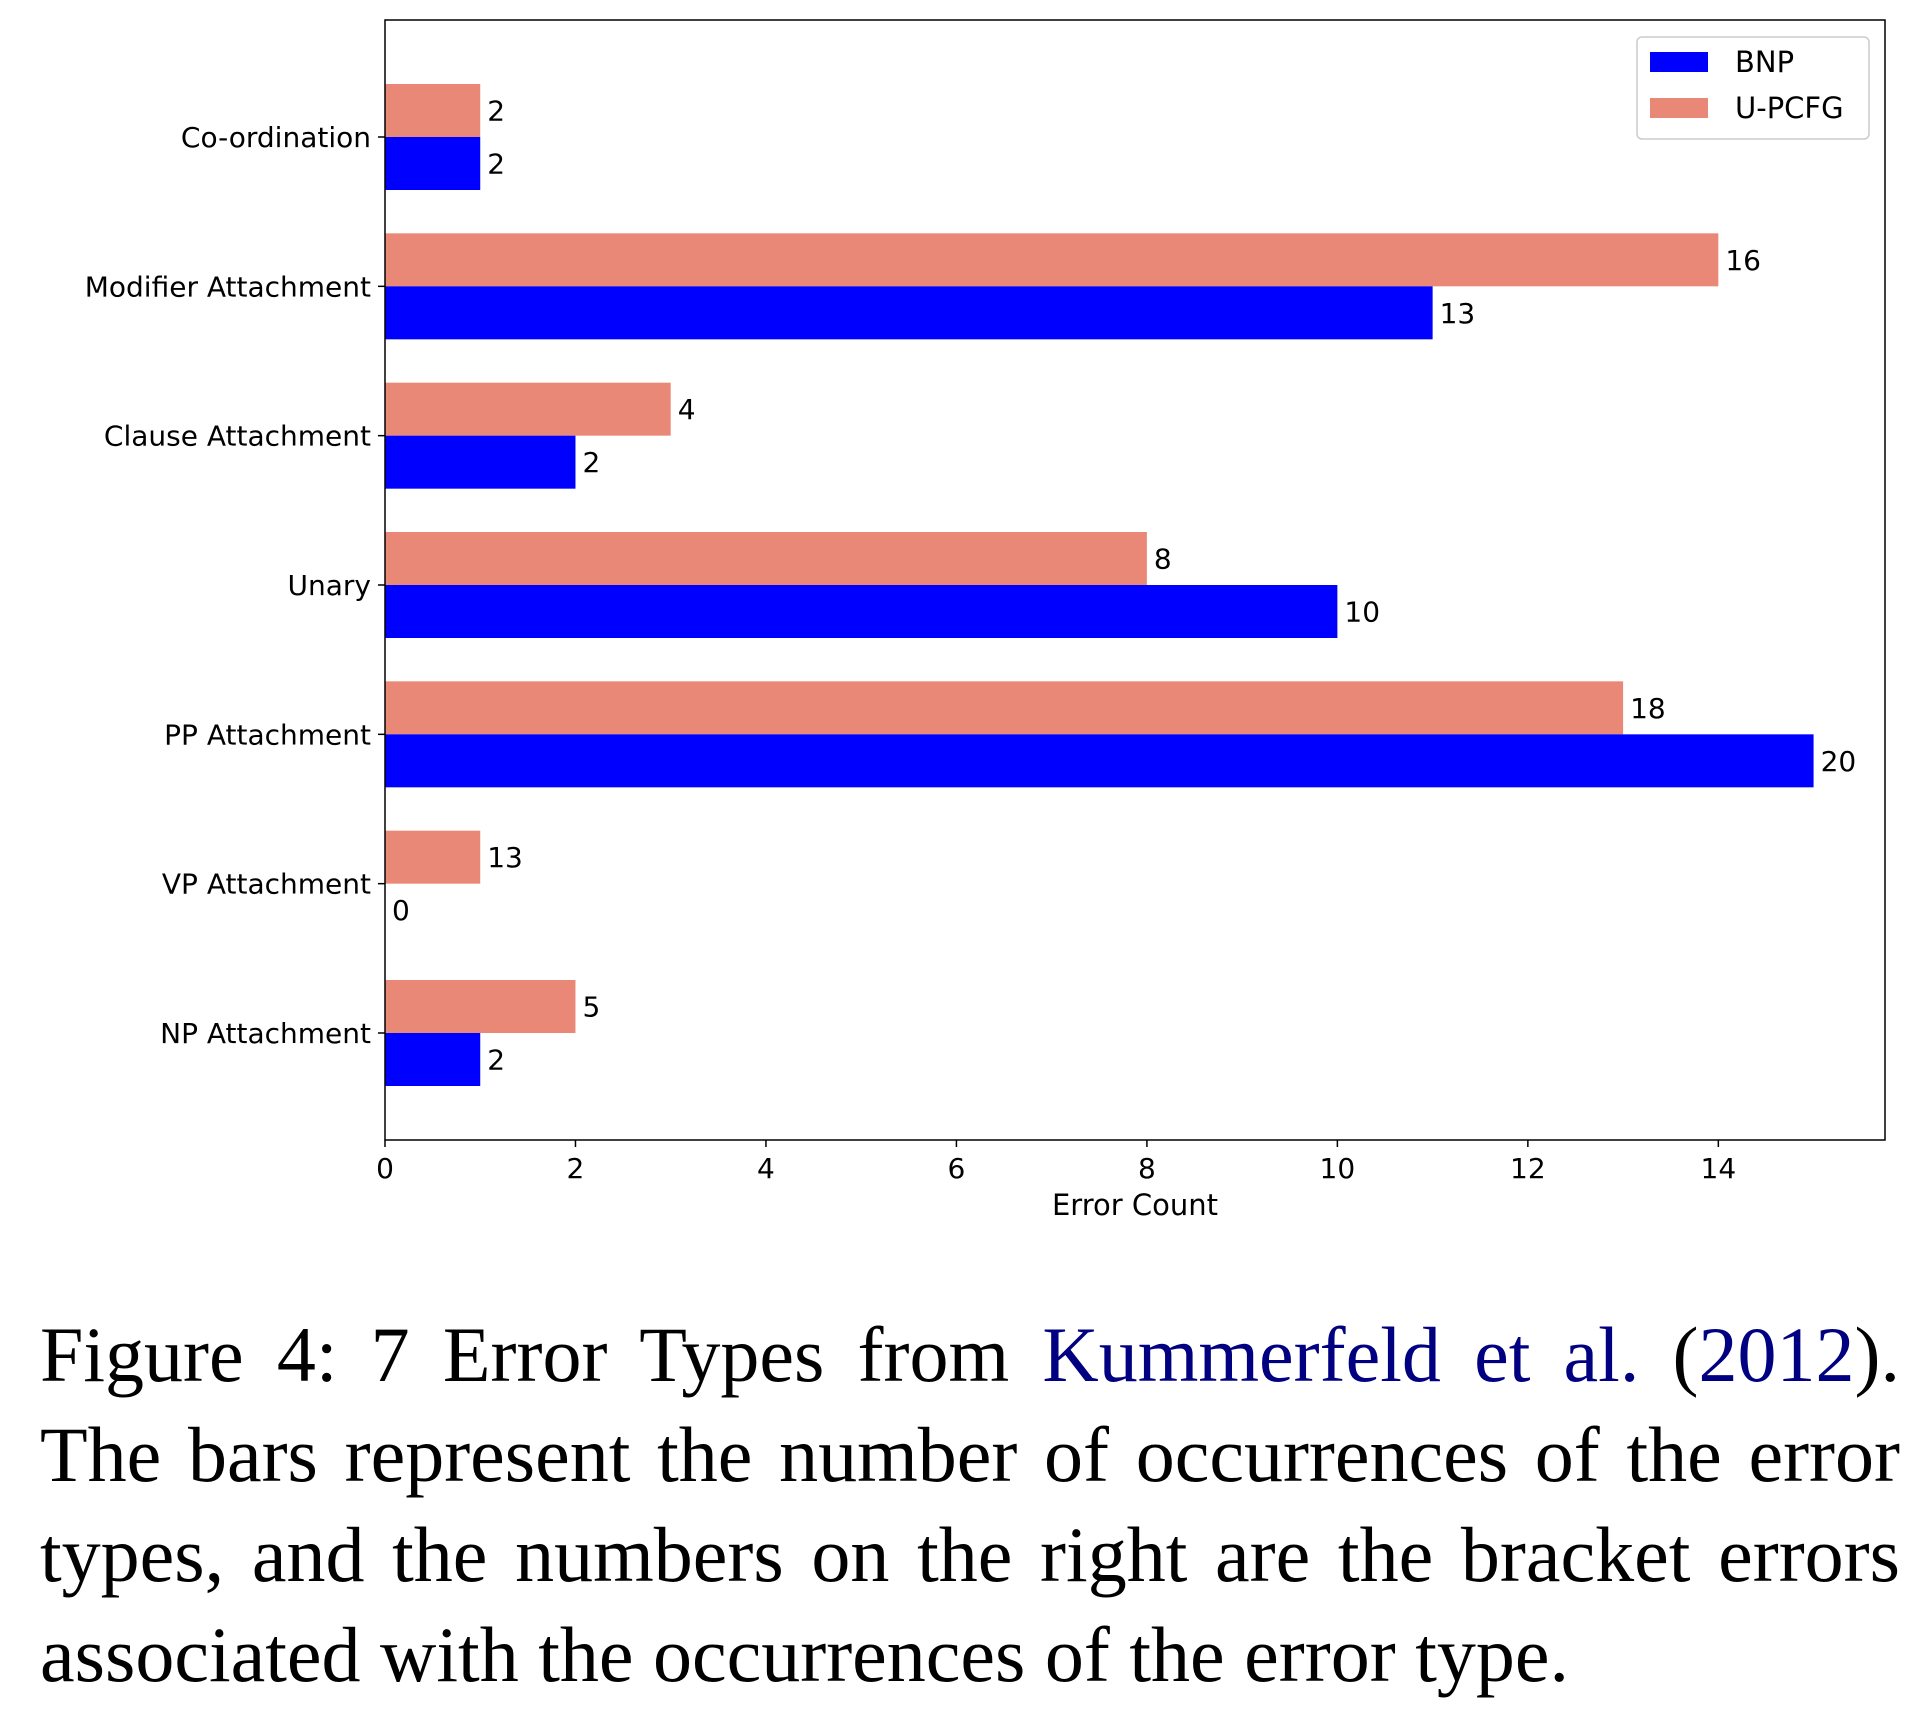  Describe the element at coordinates (433, 163) in the screenshot. I see `bar-bnp-co-ordination` at that location.